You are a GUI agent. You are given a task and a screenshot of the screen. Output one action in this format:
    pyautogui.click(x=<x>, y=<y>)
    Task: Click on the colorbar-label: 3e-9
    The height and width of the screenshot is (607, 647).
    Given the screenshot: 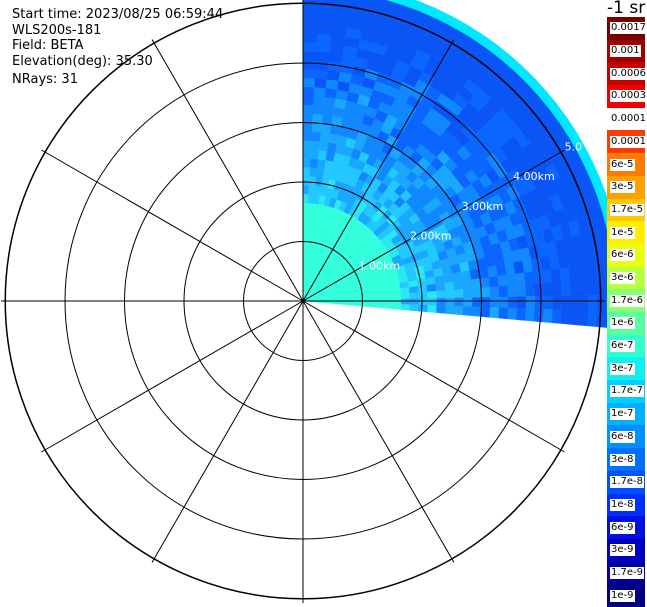 What is the action you would take?
    pyautogui.click(x=622, y=550)
    